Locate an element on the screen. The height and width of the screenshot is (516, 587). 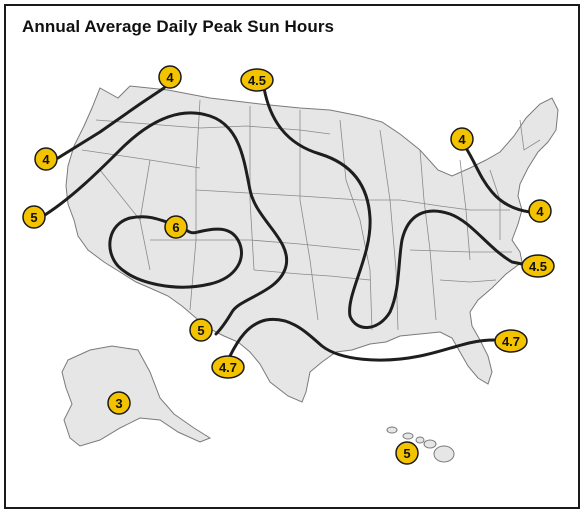
label-nw-top: 4 is located at coordinates (170, 77).